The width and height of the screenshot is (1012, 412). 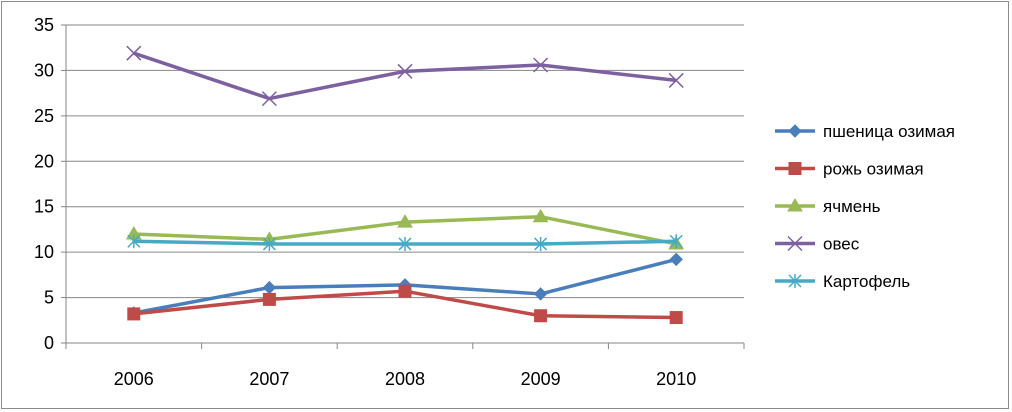 I want to click on legend-label: овес, so click(x=841, y=244).